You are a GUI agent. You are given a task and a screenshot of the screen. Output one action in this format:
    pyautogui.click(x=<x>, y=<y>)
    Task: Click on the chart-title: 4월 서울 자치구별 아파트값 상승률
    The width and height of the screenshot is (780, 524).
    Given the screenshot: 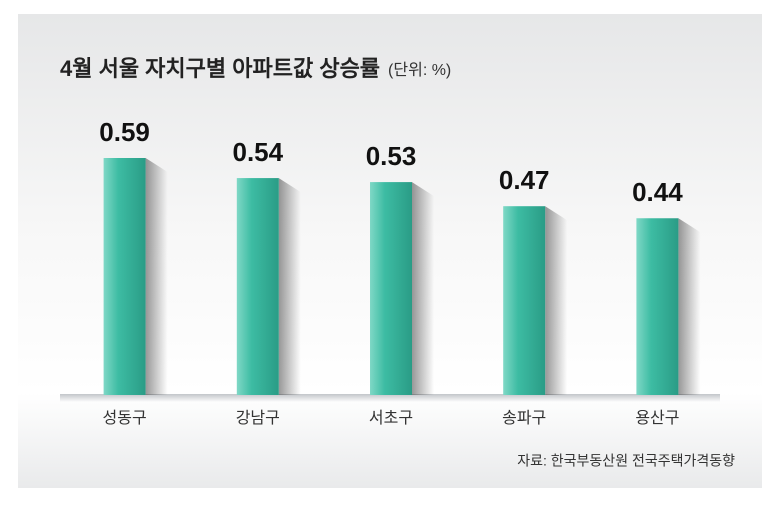 What is the action you would take?
    pyautogui.click(x=220, y=68)
    